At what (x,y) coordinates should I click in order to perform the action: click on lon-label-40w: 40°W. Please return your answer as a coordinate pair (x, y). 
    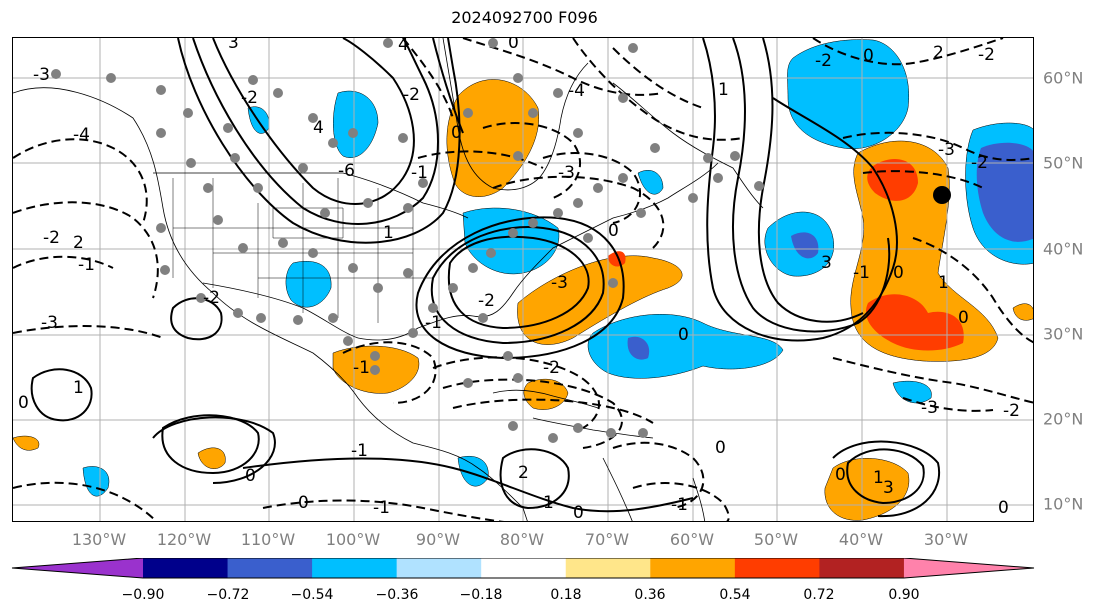
    Looking at the image, I should click on (861, 539).